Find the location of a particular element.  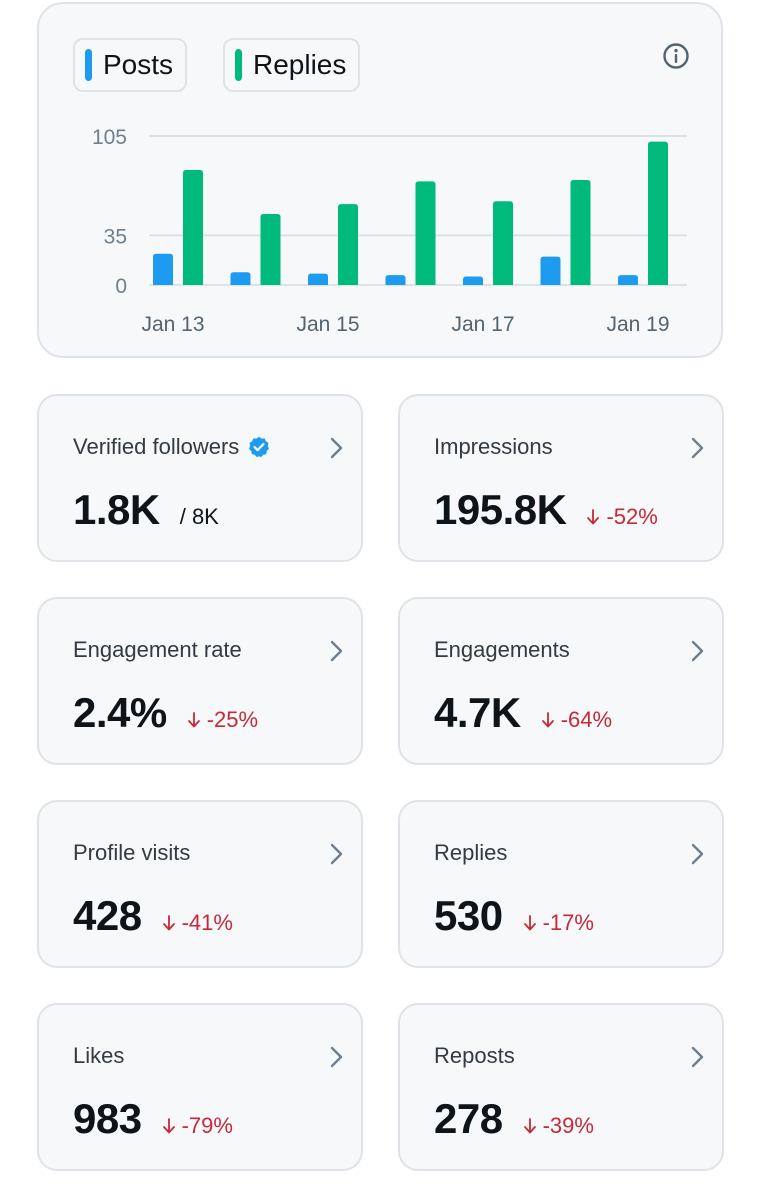

card-label: Engagements is located at coordinates (502, 649).